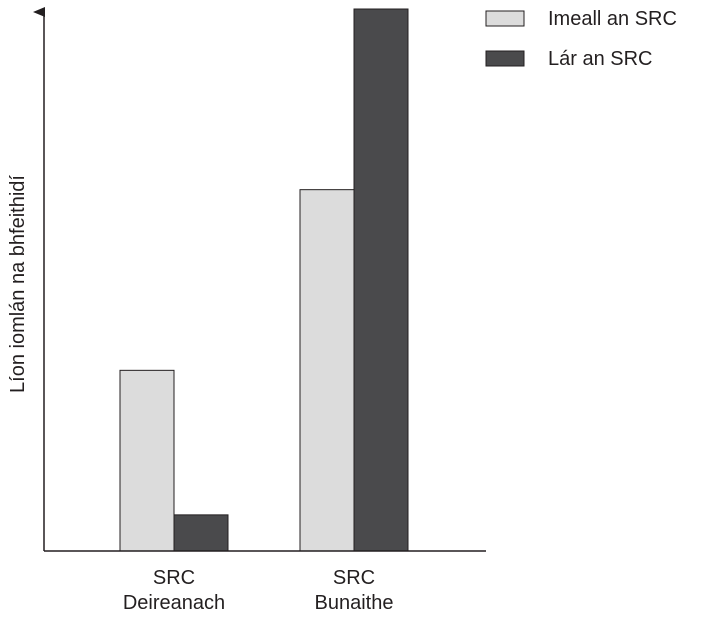  I want to click on x-tick-label-0-line-0: SRC, so click(174, 578).